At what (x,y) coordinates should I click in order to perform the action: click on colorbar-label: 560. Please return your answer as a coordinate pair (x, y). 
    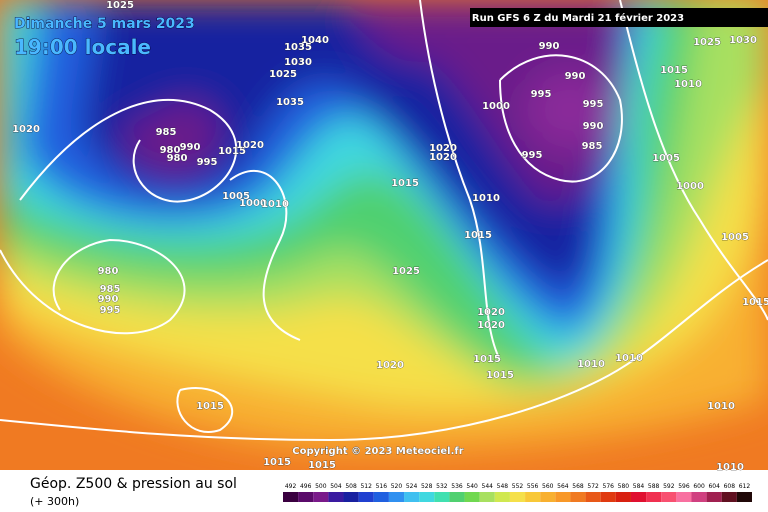
    Looking at the image, I should click on (548, 486).